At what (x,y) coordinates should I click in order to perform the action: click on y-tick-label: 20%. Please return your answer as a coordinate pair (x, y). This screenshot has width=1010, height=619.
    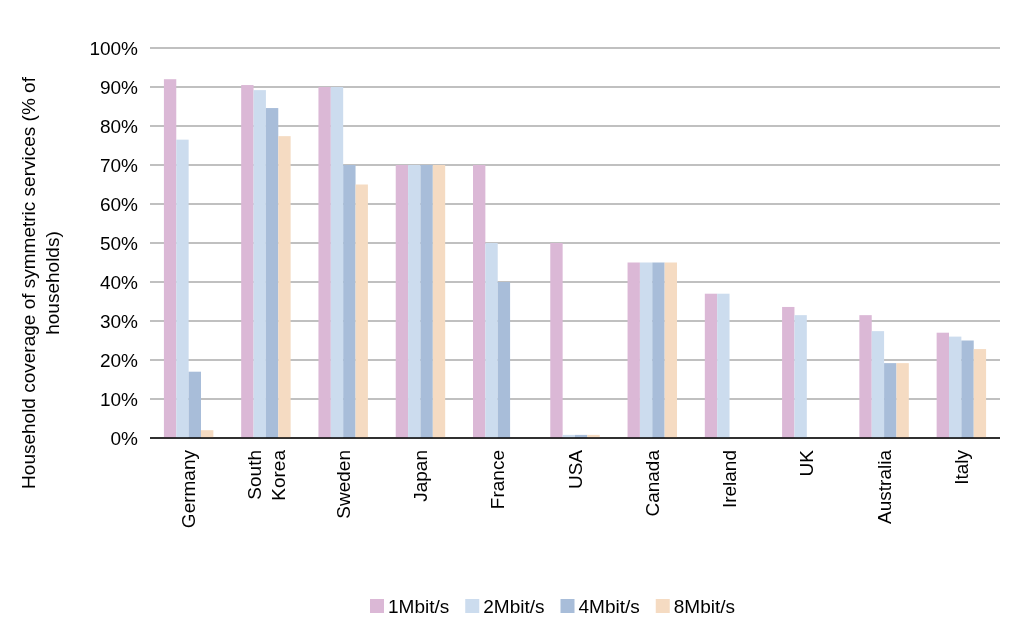
    Looking at the image, I should click on (119, 360).